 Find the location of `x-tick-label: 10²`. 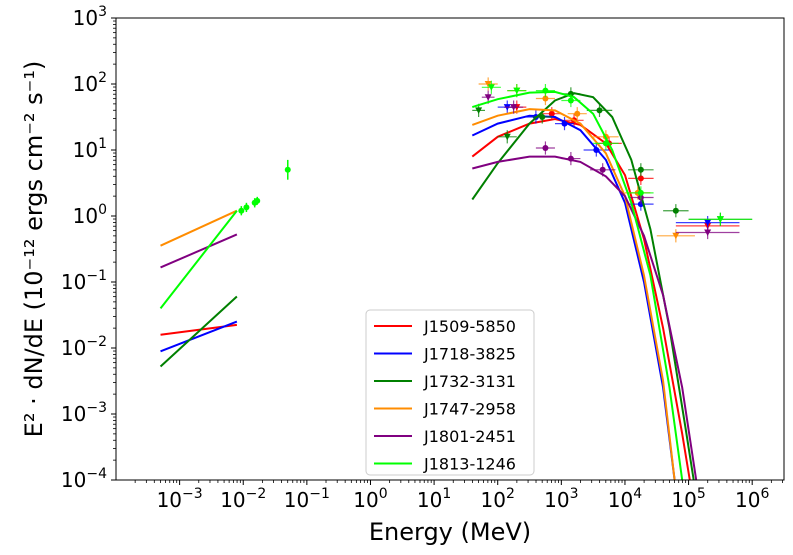

x-tick-label: 10² is located at coordinates (498, 499).